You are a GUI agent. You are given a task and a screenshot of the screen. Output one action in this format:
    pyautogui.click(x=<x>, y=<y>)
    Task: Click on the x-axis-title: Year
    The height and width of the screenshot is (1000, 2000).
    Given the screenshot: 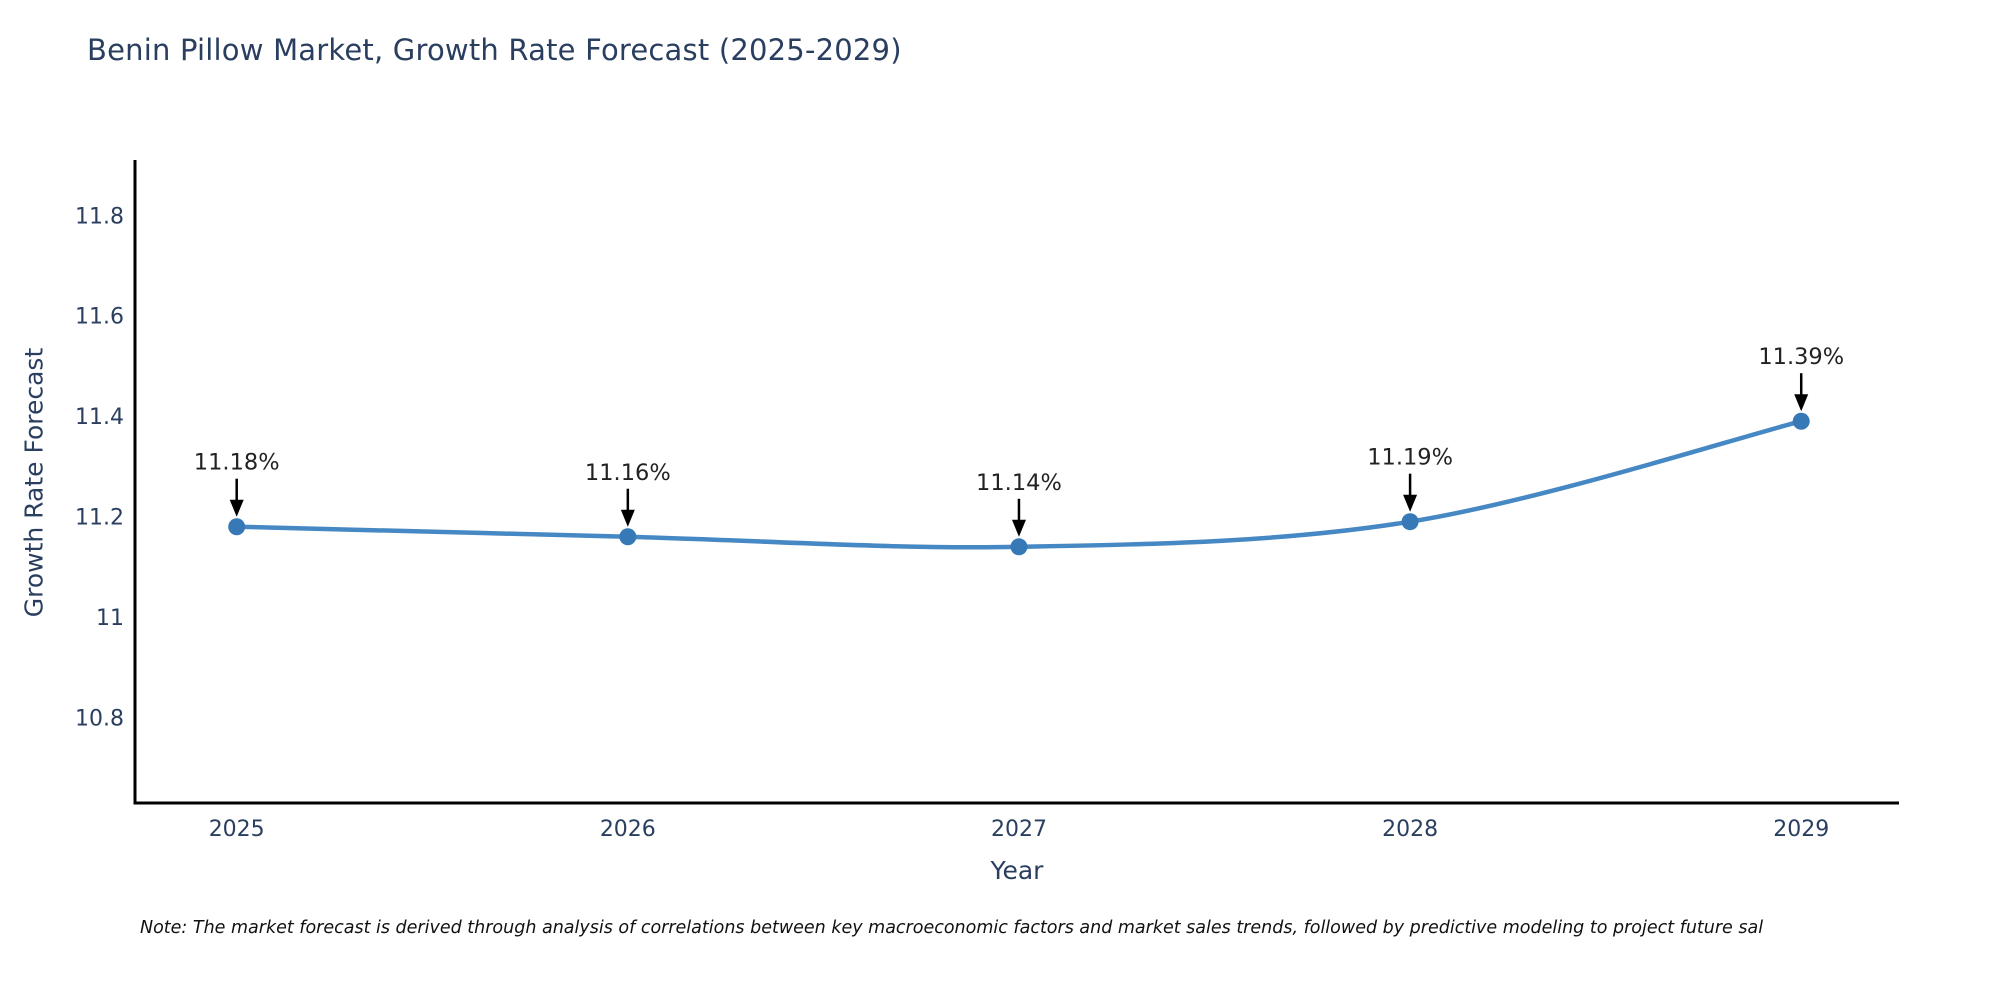 What is the action you would take?
    pyautogui.click(x=1017, y=870)
    